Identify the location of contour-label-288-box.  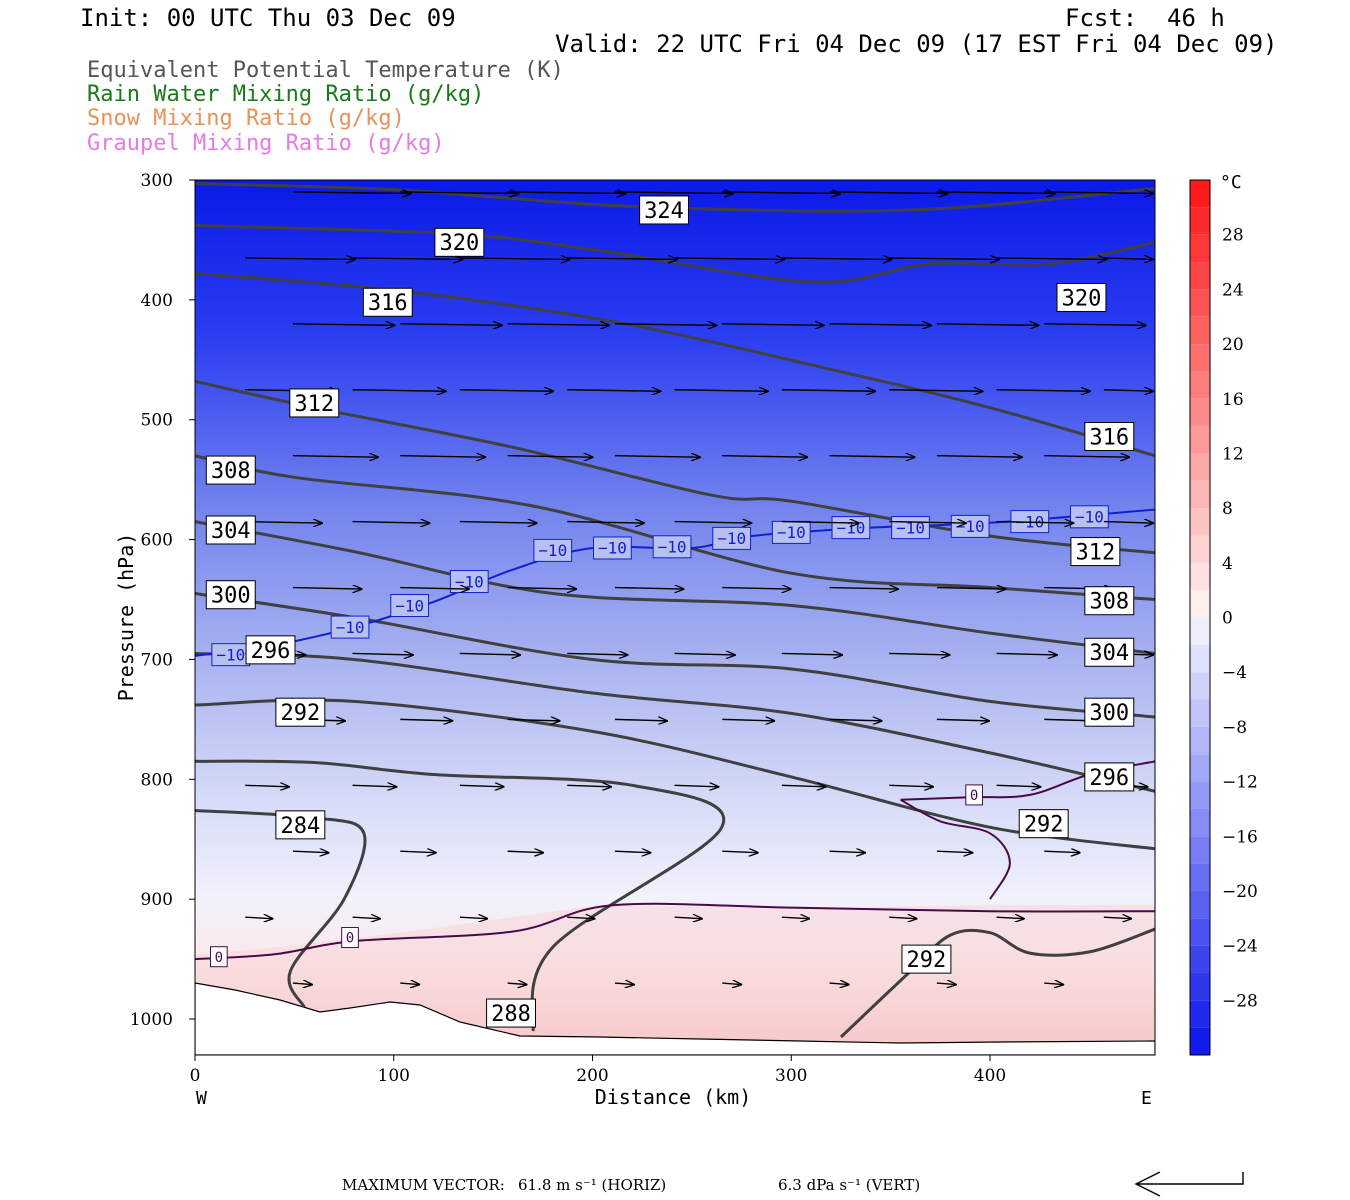
(511, 1013).